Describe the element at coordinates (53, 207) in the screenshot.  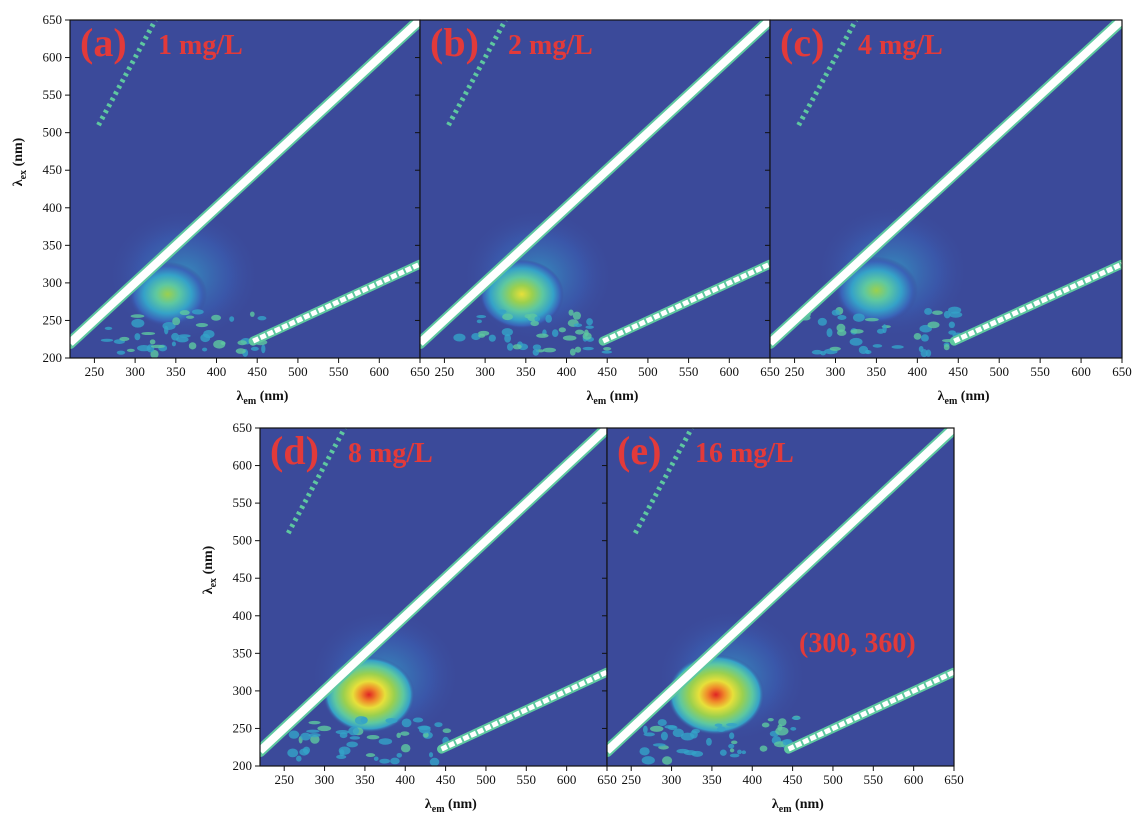
I see `y-tick-label: 400` at that location.